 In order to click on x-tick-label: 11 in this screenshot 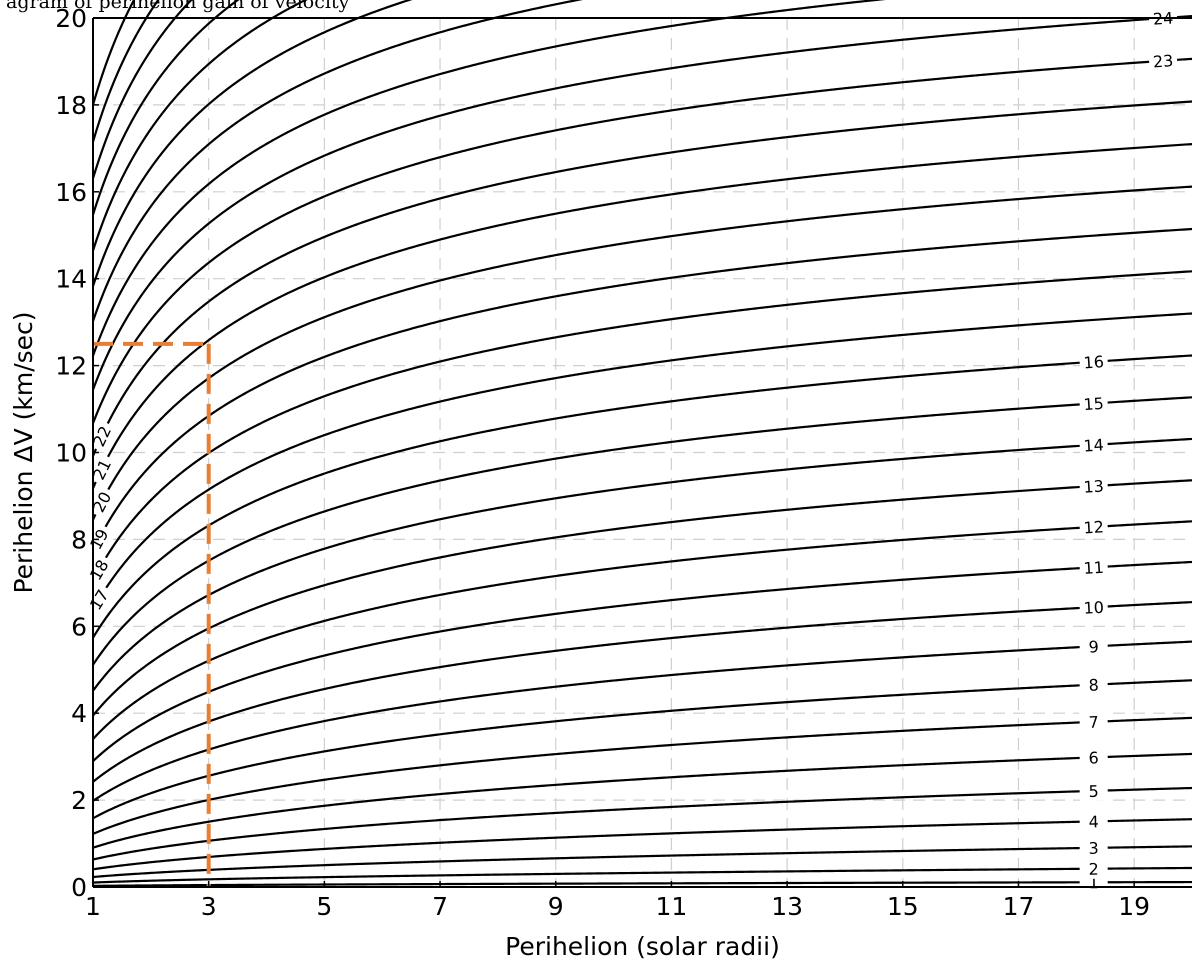, I will do `click(672, 906)`.